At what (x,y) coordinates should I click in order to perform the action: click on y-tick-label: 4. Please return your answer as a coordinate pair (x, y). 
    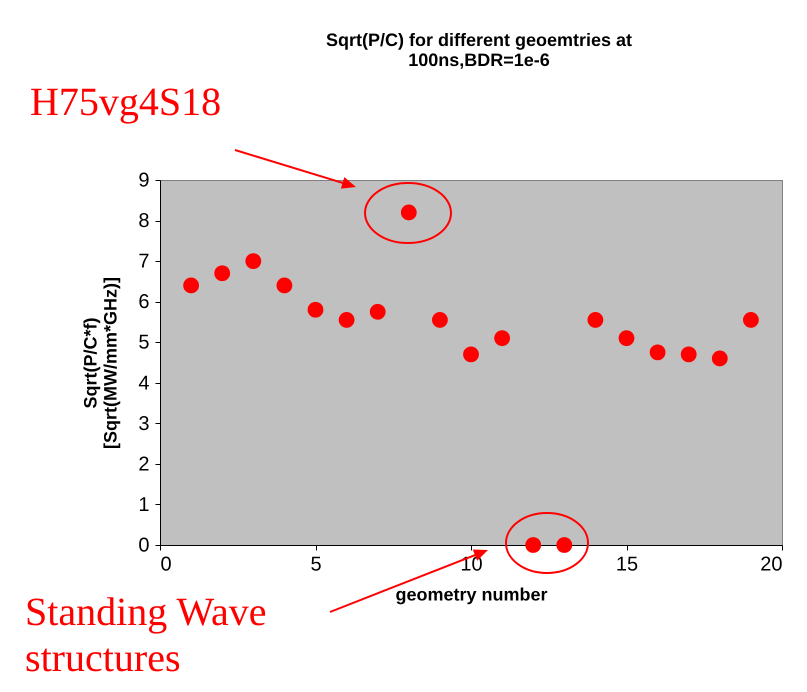
    Looking at the image, I should click on (144, 383).